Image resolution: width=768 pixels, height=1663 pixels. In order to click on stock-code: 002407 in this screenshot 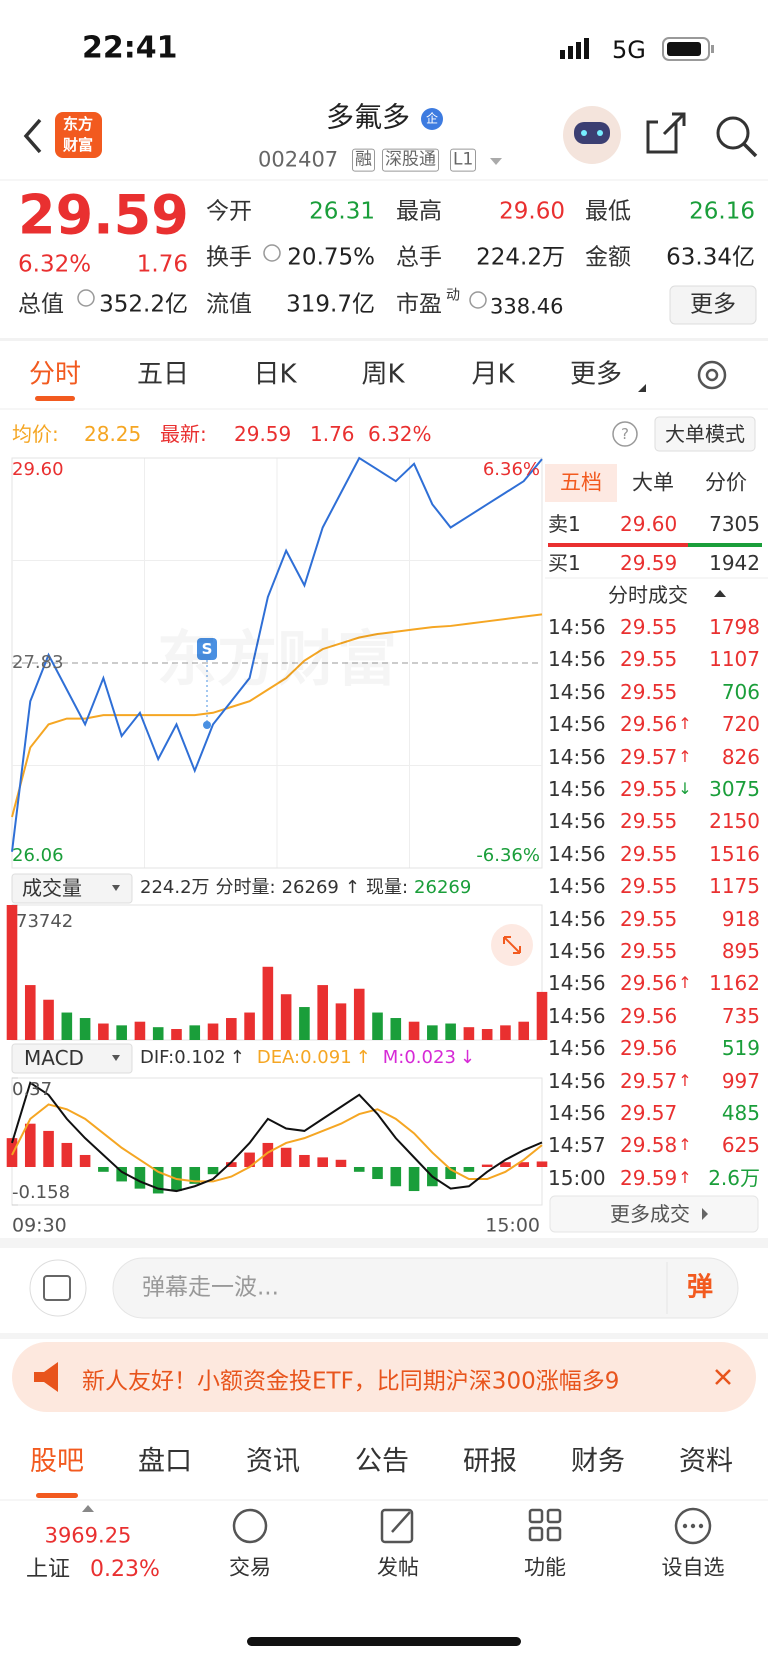, I will do `click(298, 159)`.